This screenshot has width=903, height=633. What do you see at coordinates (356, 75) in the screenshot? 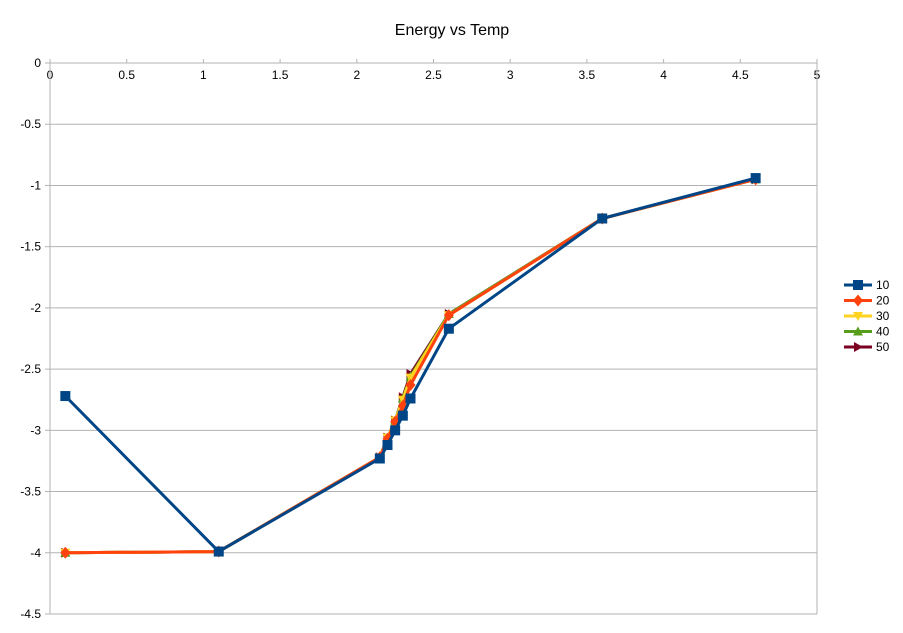
I see `x-tick-label: 2` at bounding box center [356, 75].